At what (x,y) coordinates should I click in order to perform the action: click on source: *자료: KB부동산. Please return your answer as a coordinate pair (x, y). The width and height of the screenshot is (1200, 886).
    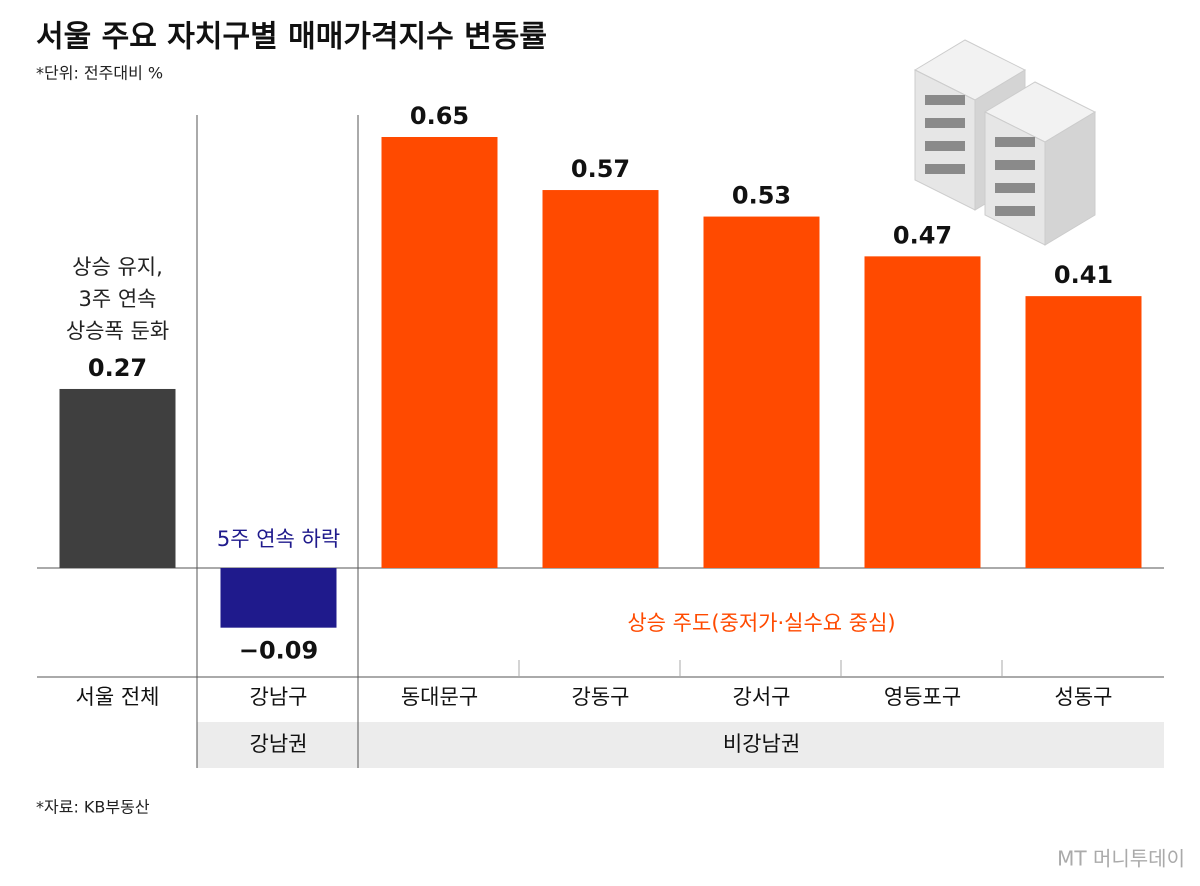
    Looking at the image, I should click on (93, 807).